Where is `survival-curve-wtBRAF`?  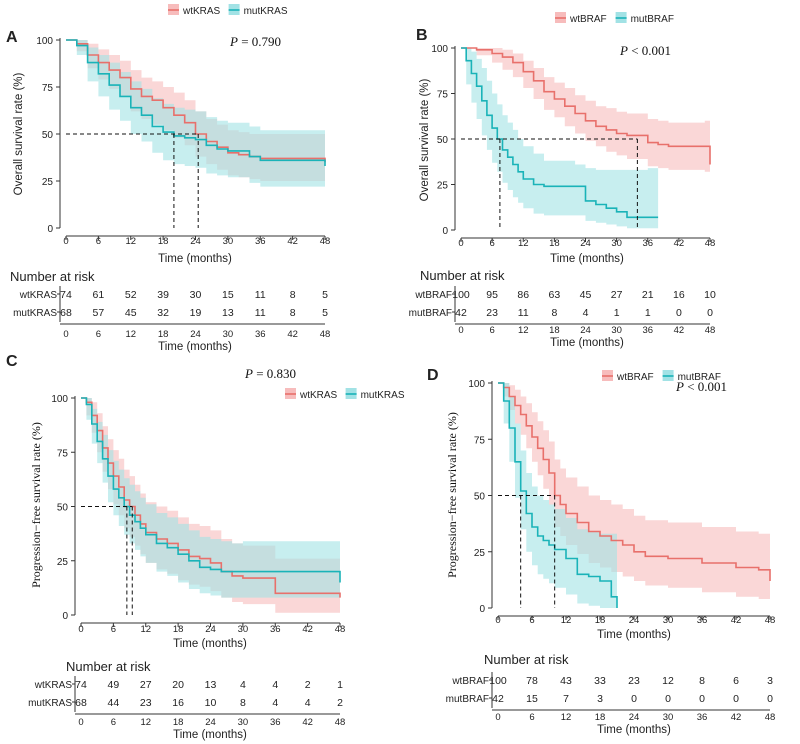
survival-curve-wtBRAF is located at coordinates (586, 106).